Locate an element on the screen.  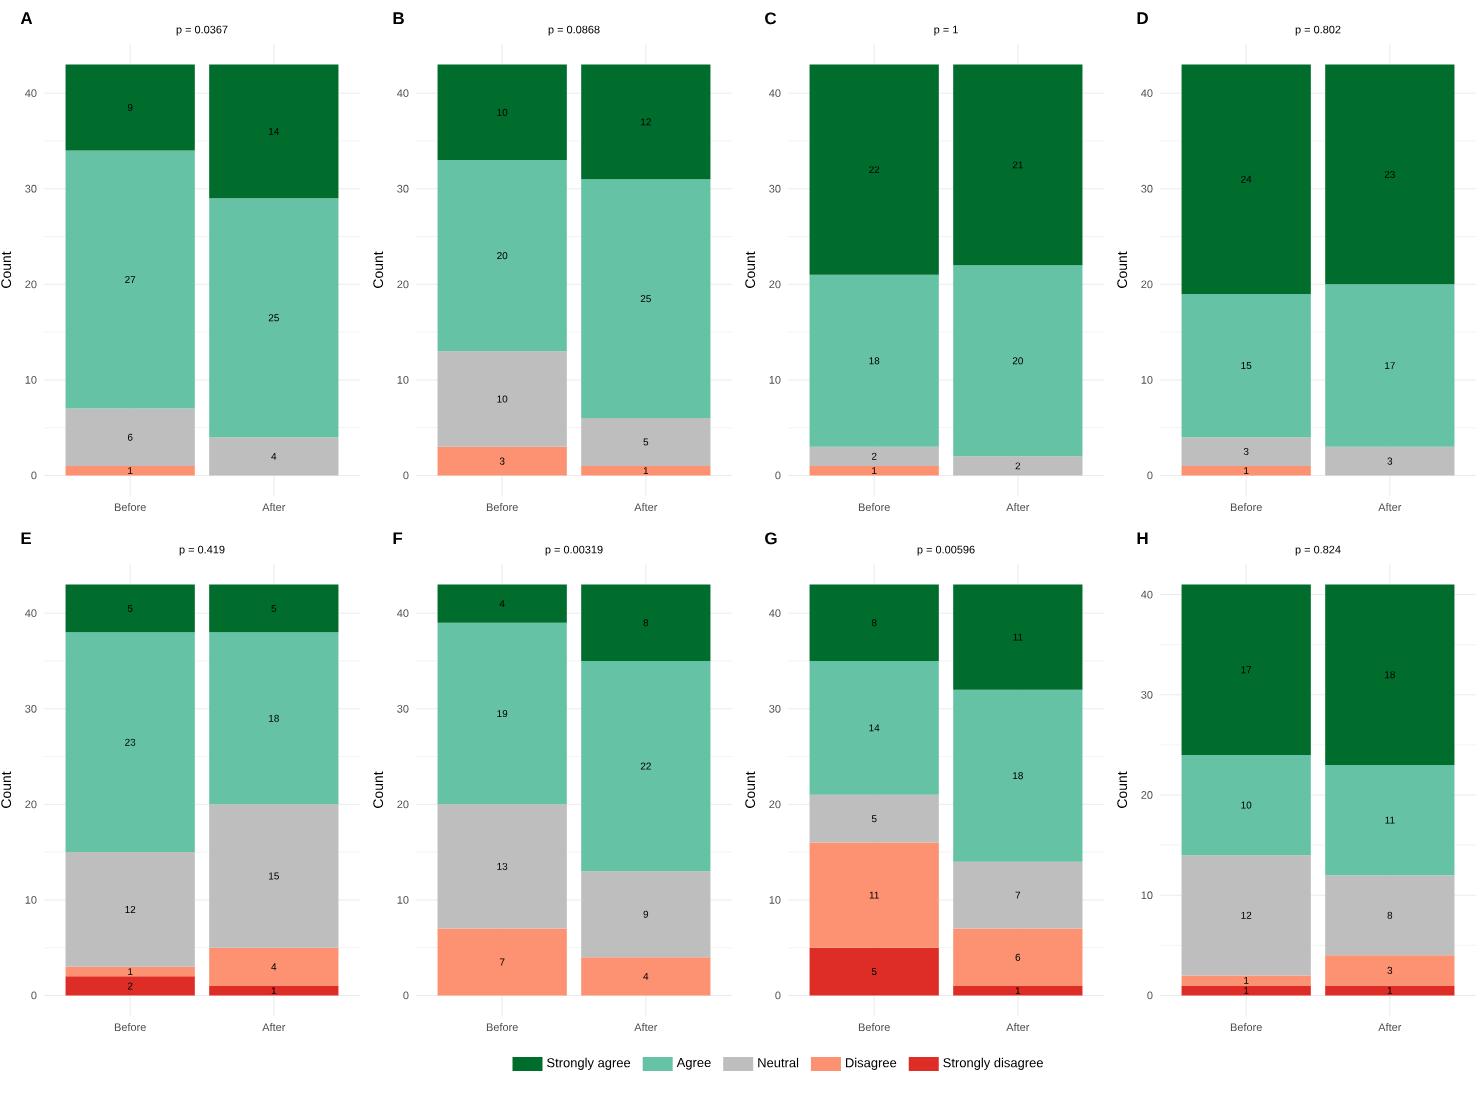
chart-title: F is located at coordinates (398, 538).